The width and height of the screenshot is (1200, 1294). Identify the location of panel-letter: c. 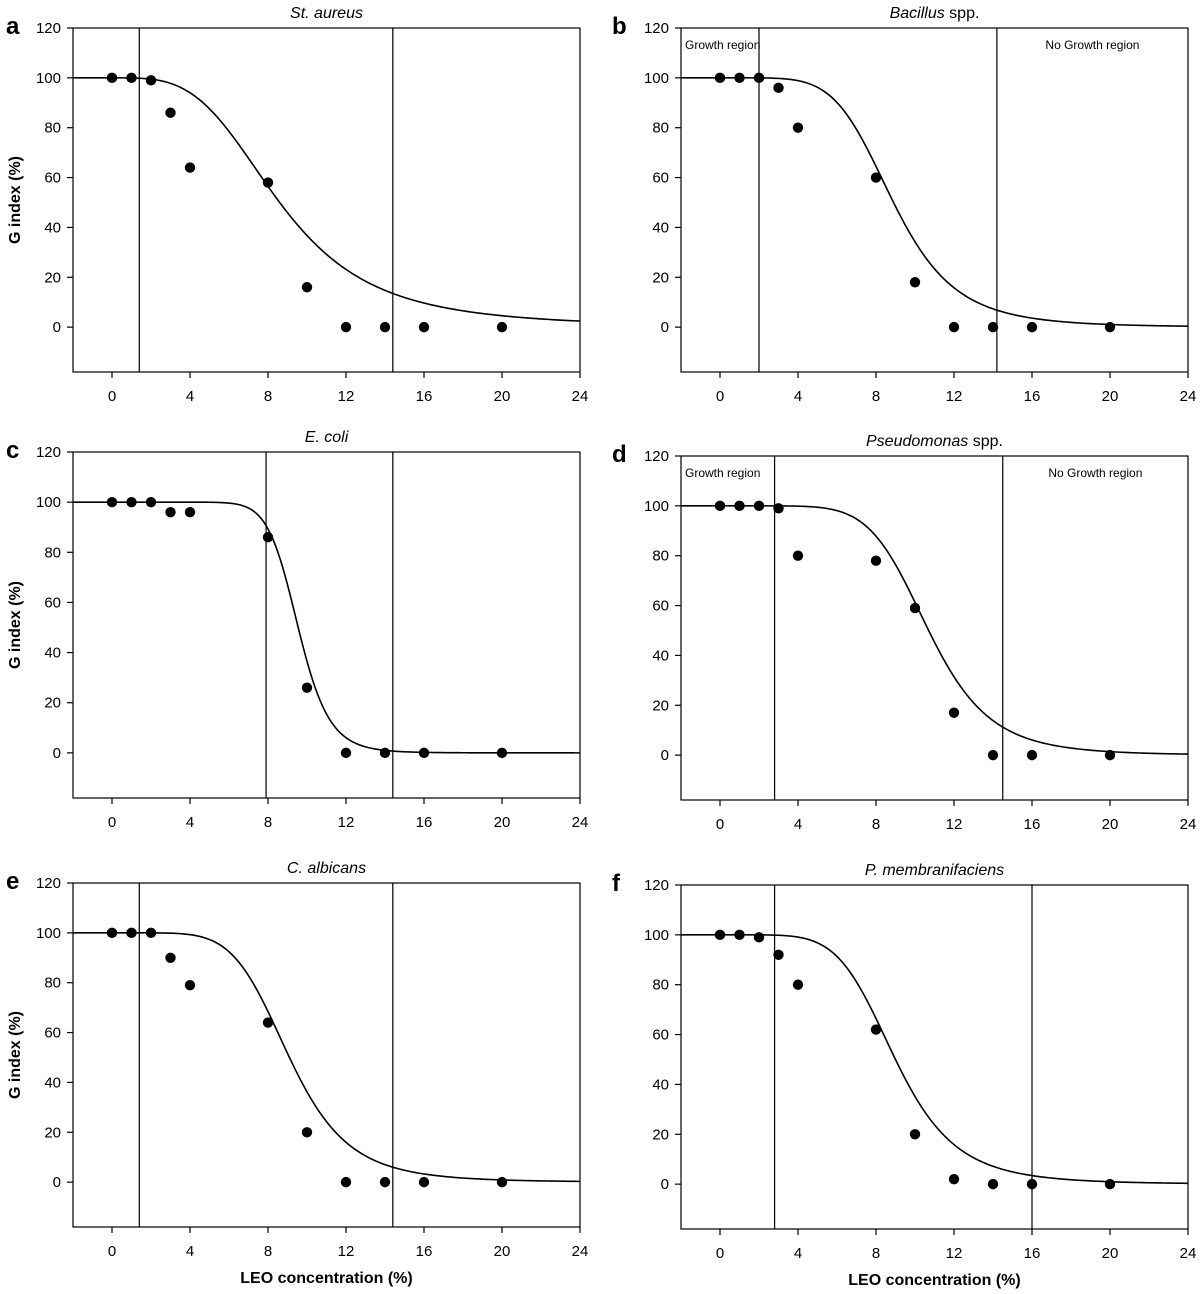
(12, 450).